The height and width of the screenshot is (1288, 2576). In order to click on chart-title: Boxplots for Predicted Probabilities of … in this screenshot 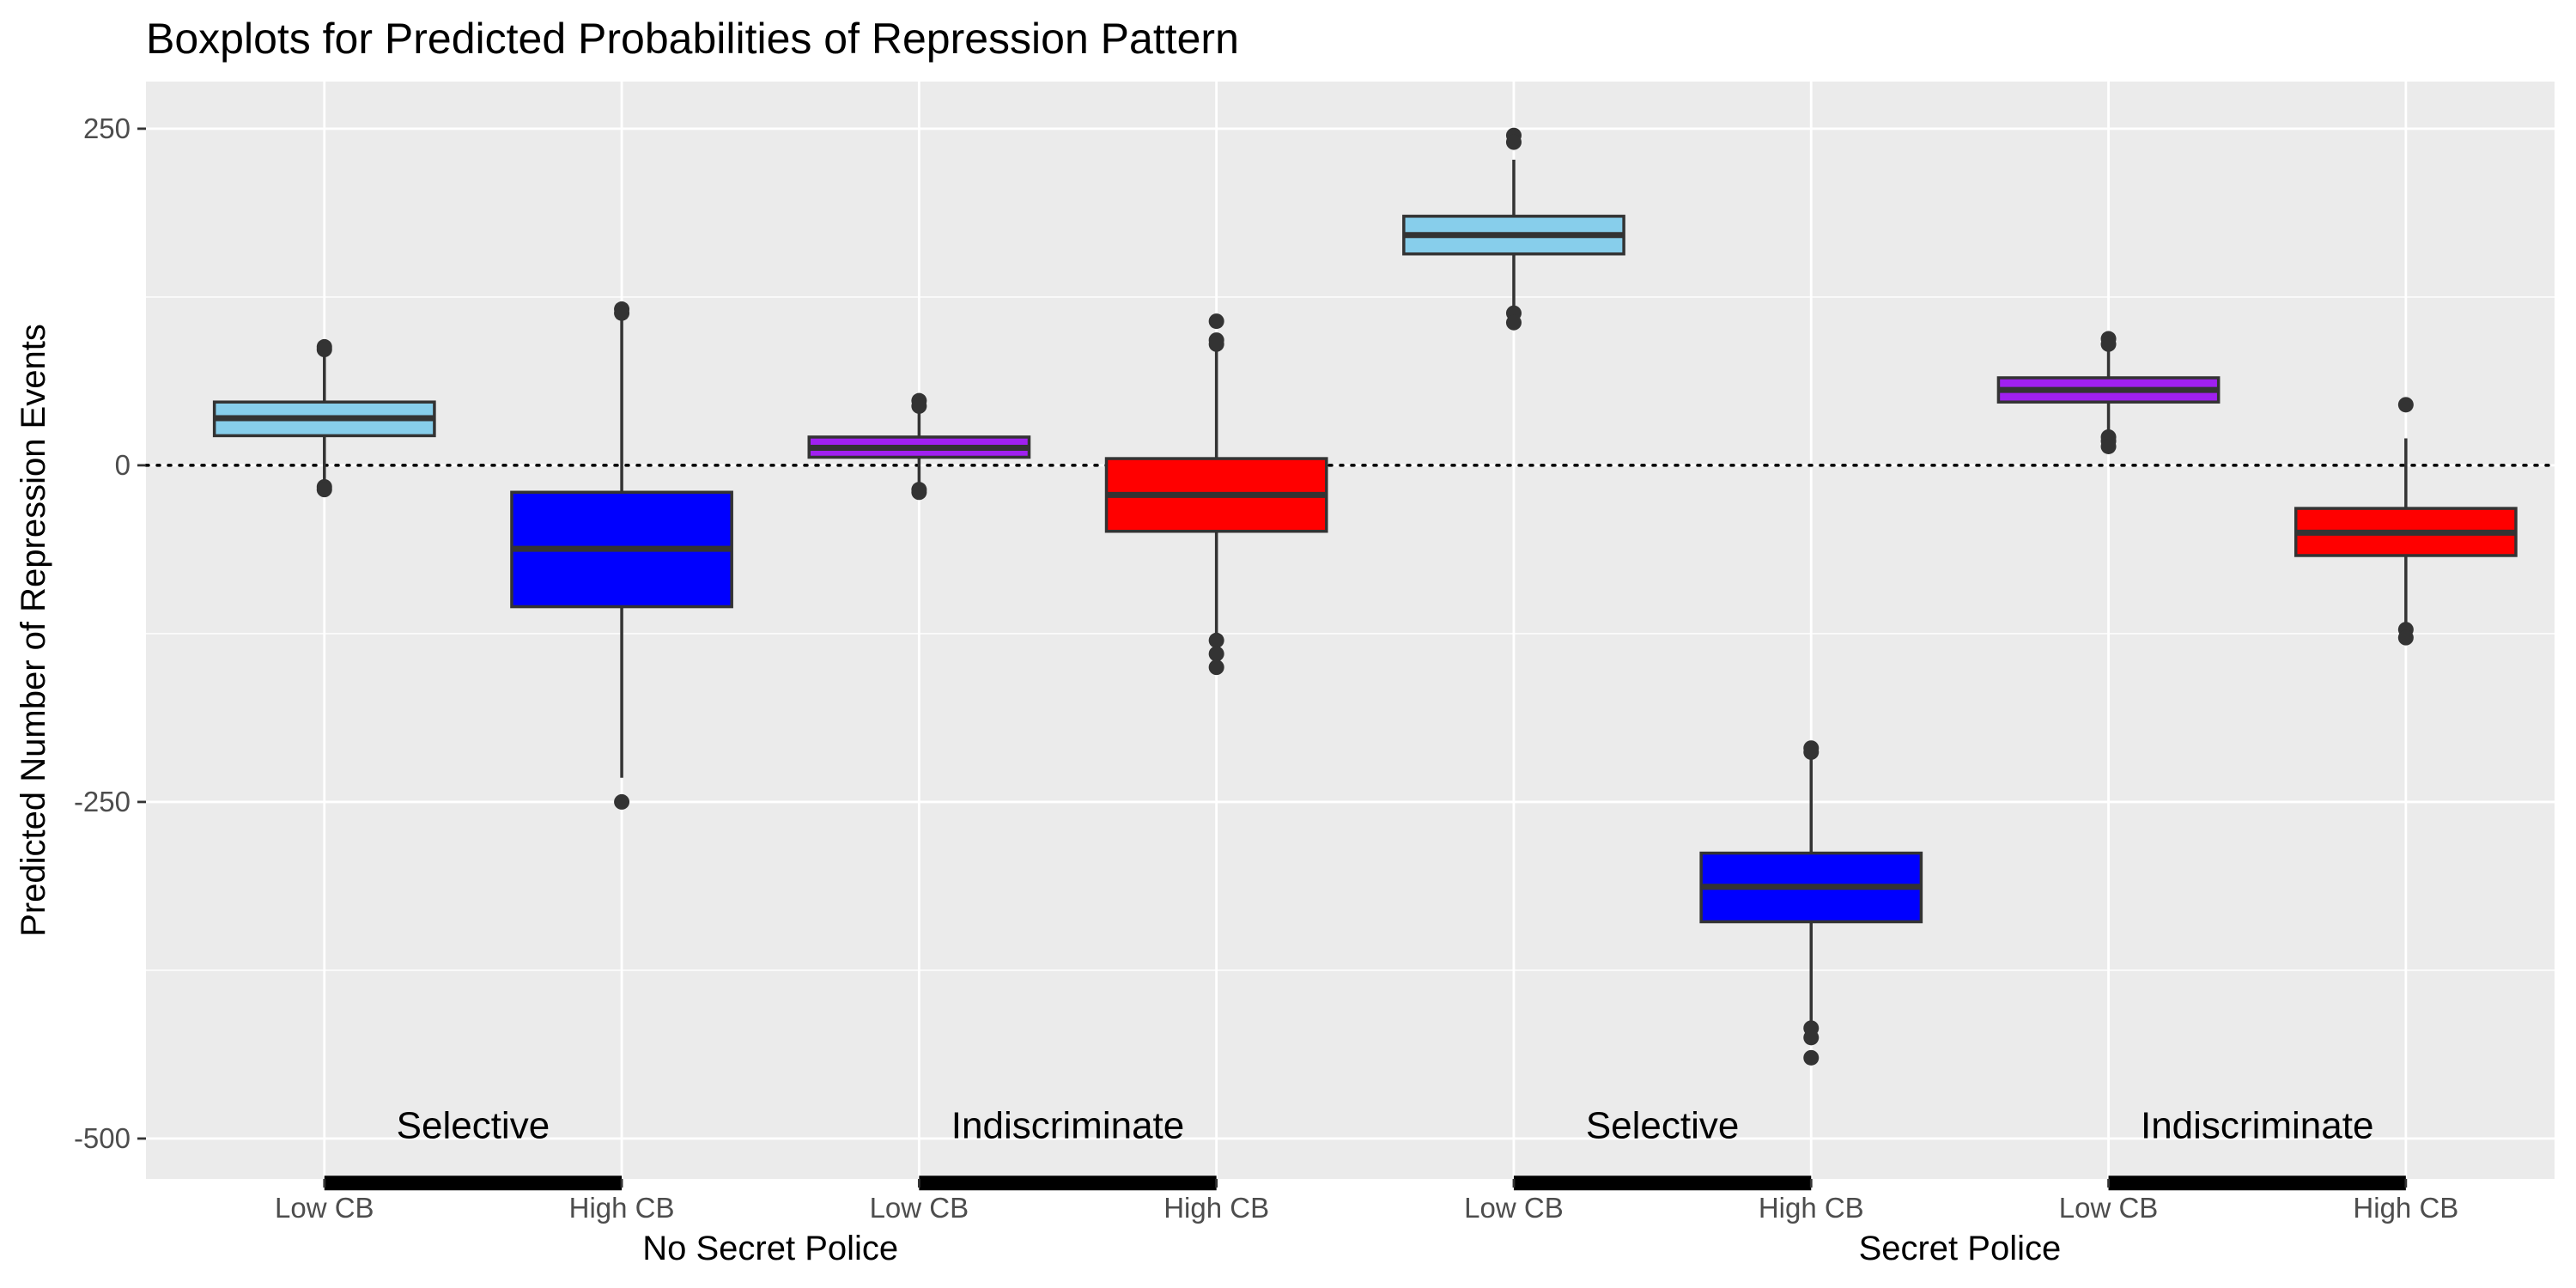, I will do `click(693, 39)`.